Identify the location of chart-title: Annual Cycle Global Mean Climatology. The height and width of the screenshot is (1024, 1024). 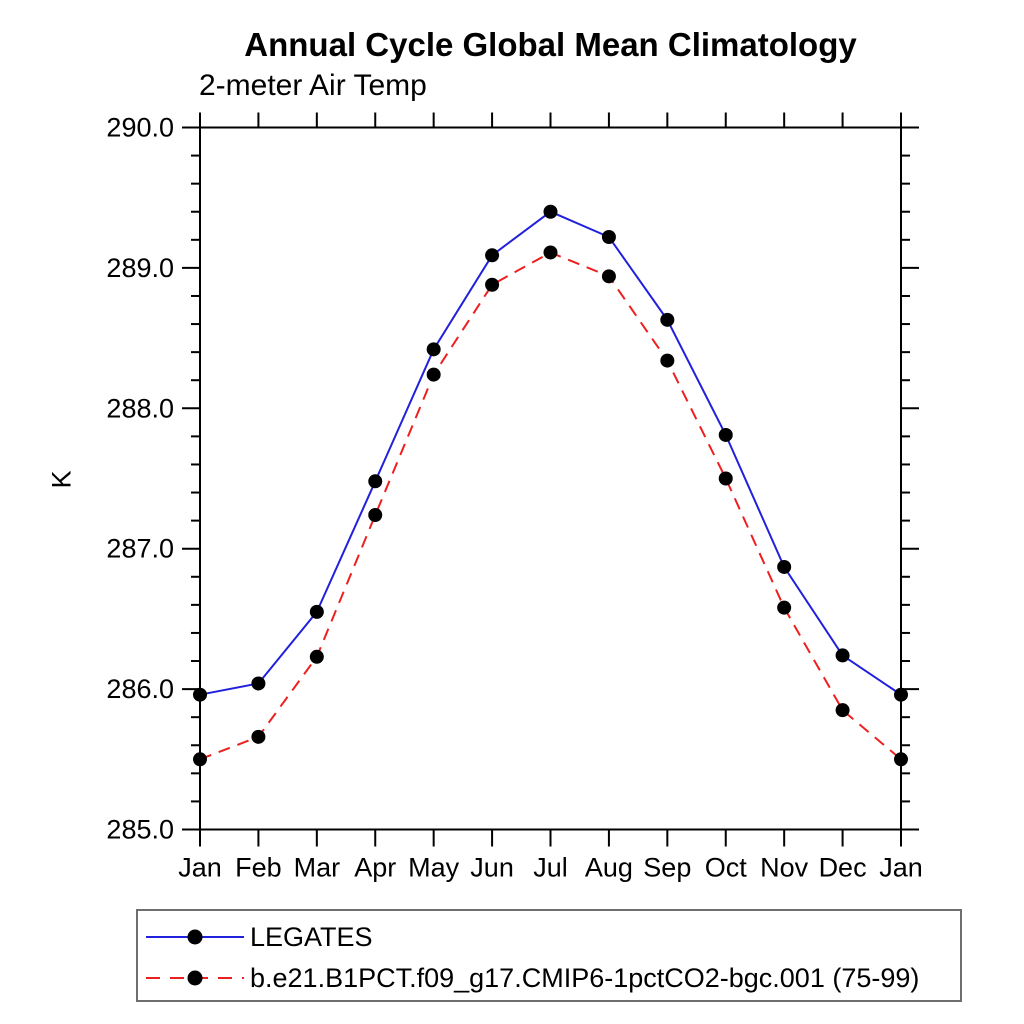
(550, 44).